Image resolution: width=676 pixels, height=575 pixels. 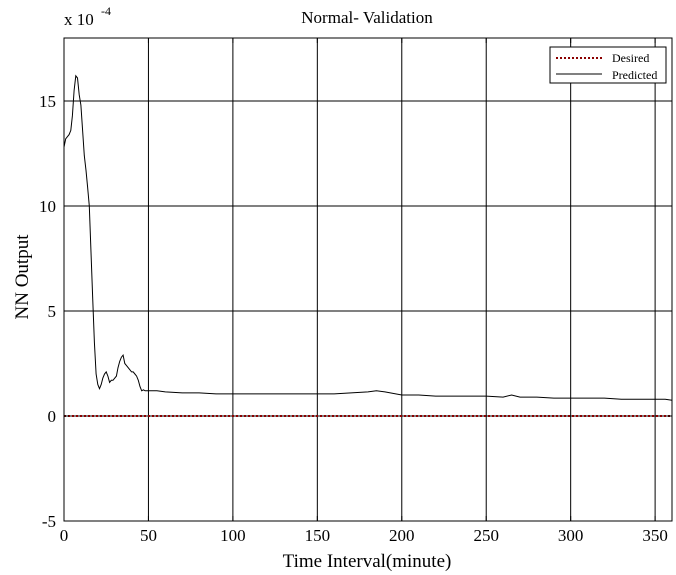 I want to click on y-axis-label: NN Output, so click(x=22, y=277).